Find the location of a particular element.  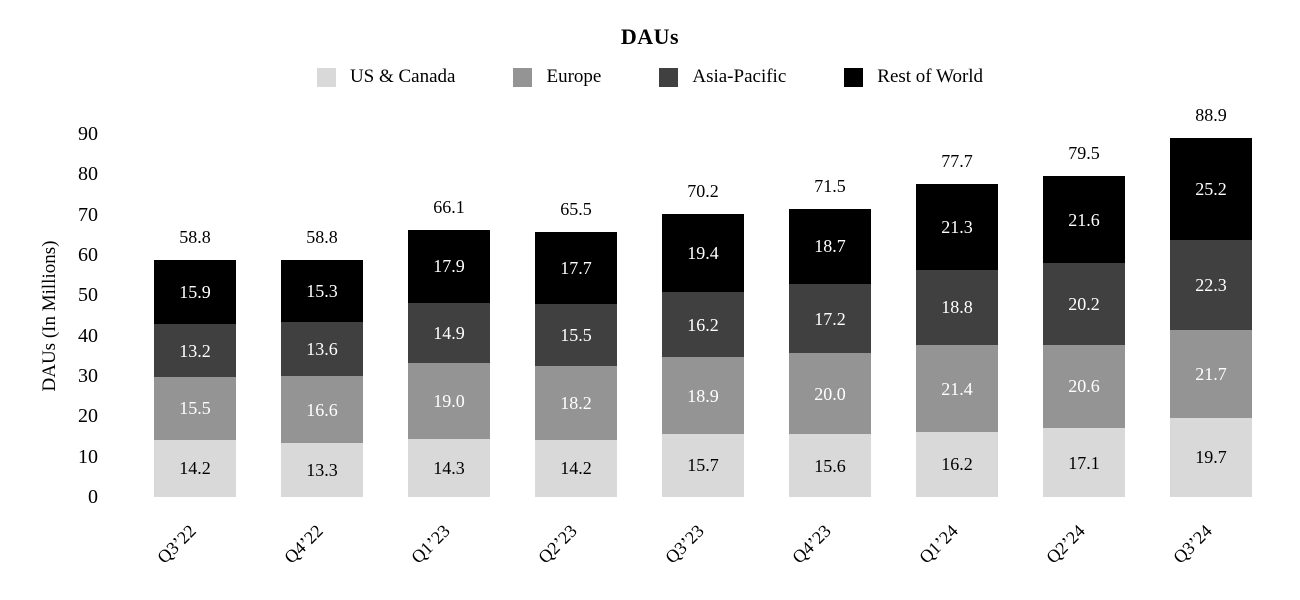

segment-value-label: 16.6 is located at coordinates (322, 409).